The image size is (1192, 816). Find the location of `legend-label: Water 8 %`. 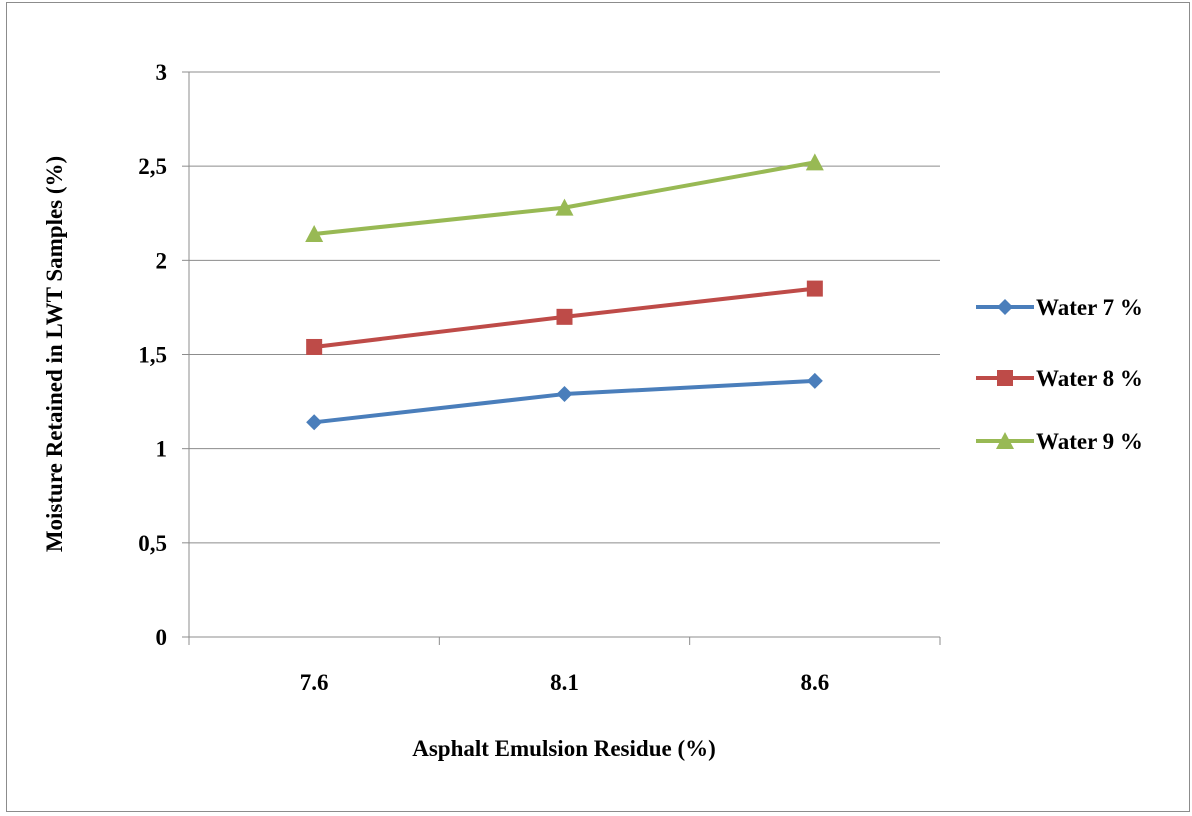

legend-label: Water 8 % is located at coordinates (1089, 378).